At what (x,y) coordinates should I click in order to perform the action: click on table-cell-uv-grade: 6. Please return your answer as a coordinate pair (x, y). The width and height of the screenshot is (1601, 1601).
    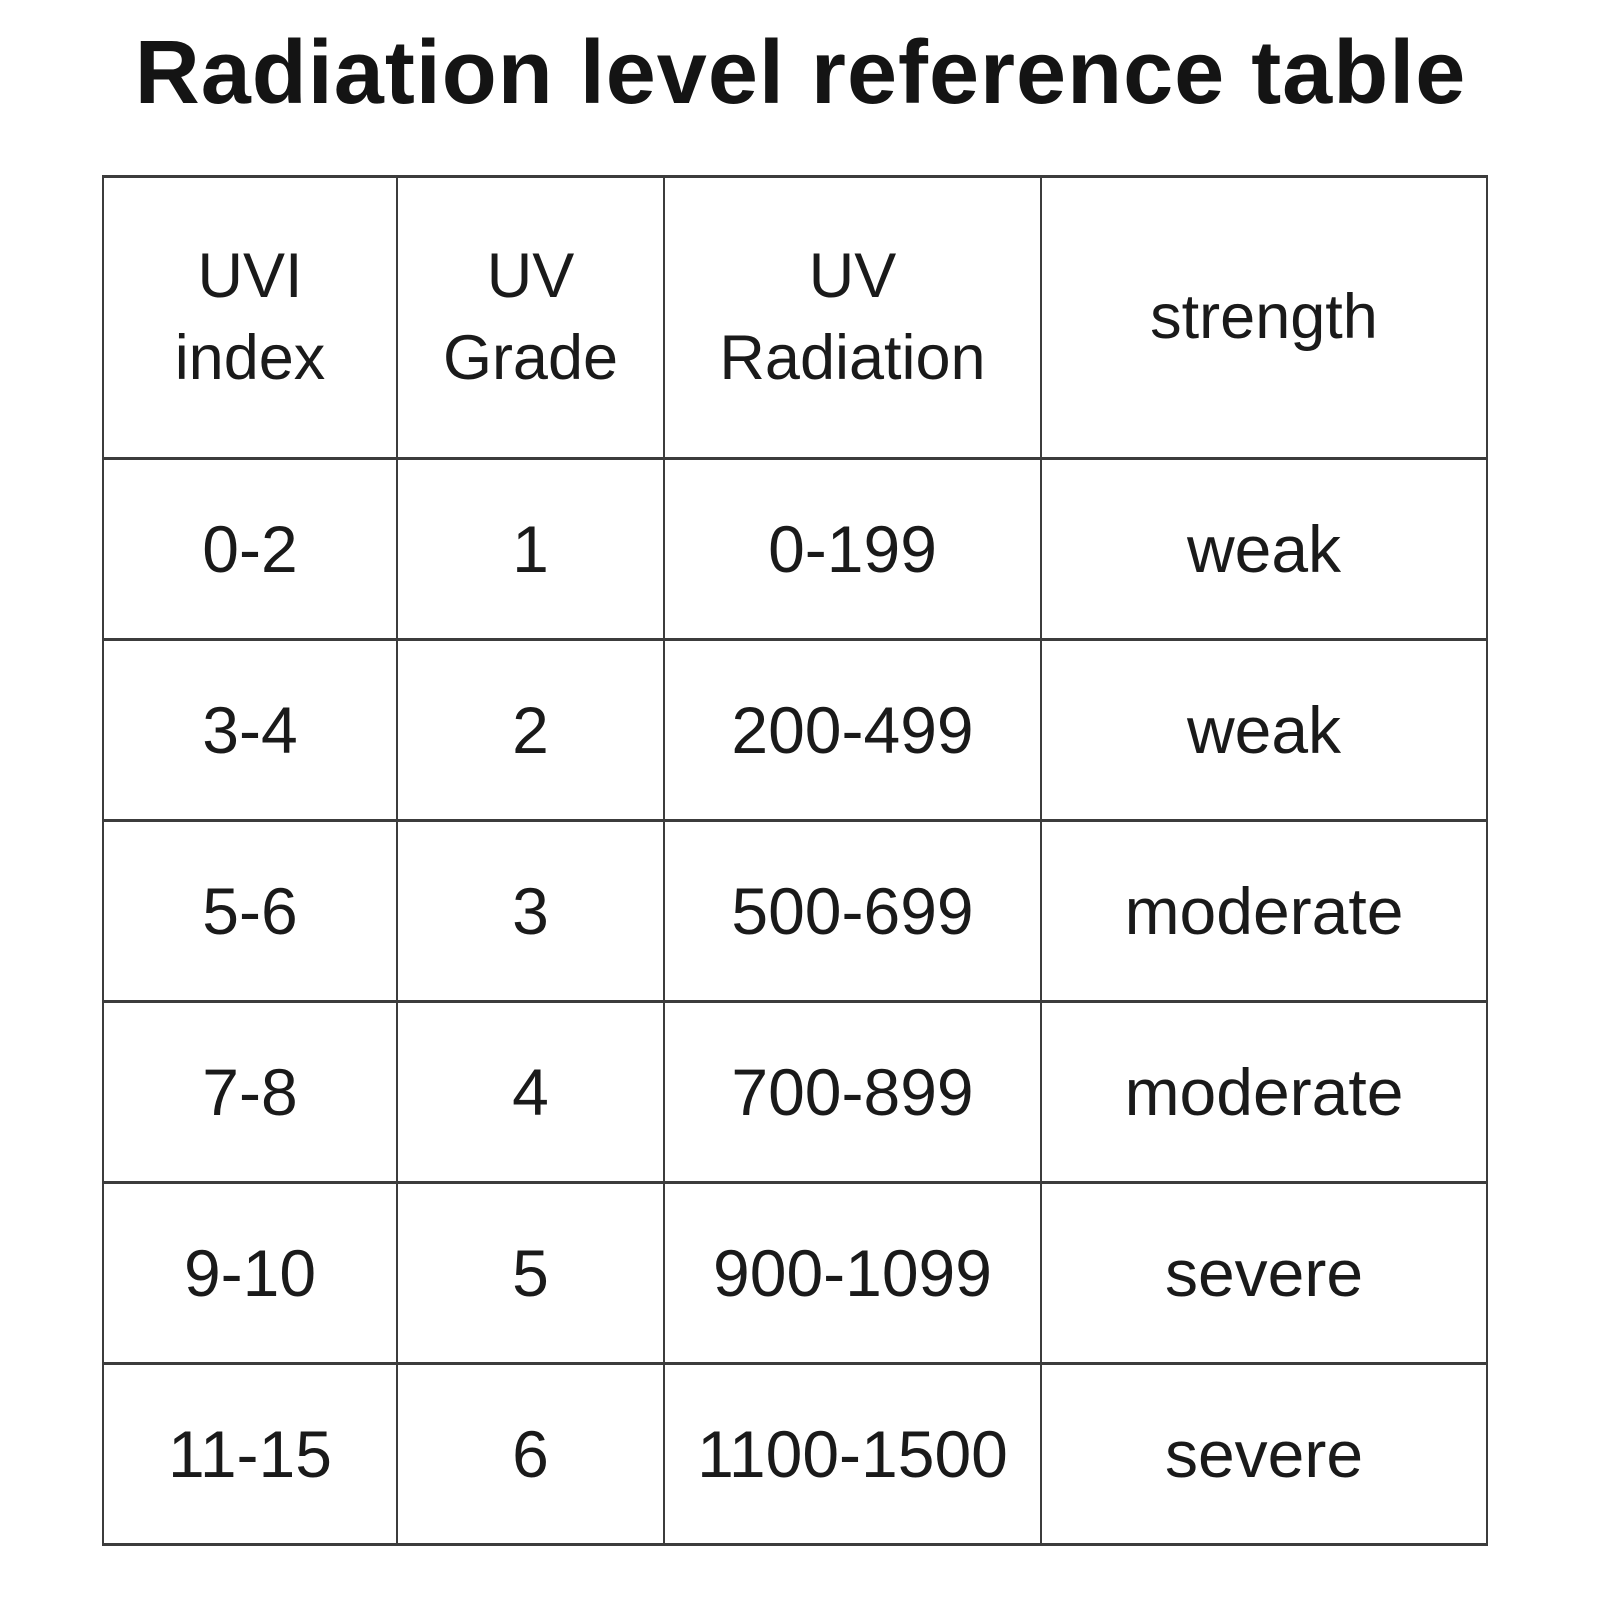
    Looking at the image, I should click on (531, 1455).